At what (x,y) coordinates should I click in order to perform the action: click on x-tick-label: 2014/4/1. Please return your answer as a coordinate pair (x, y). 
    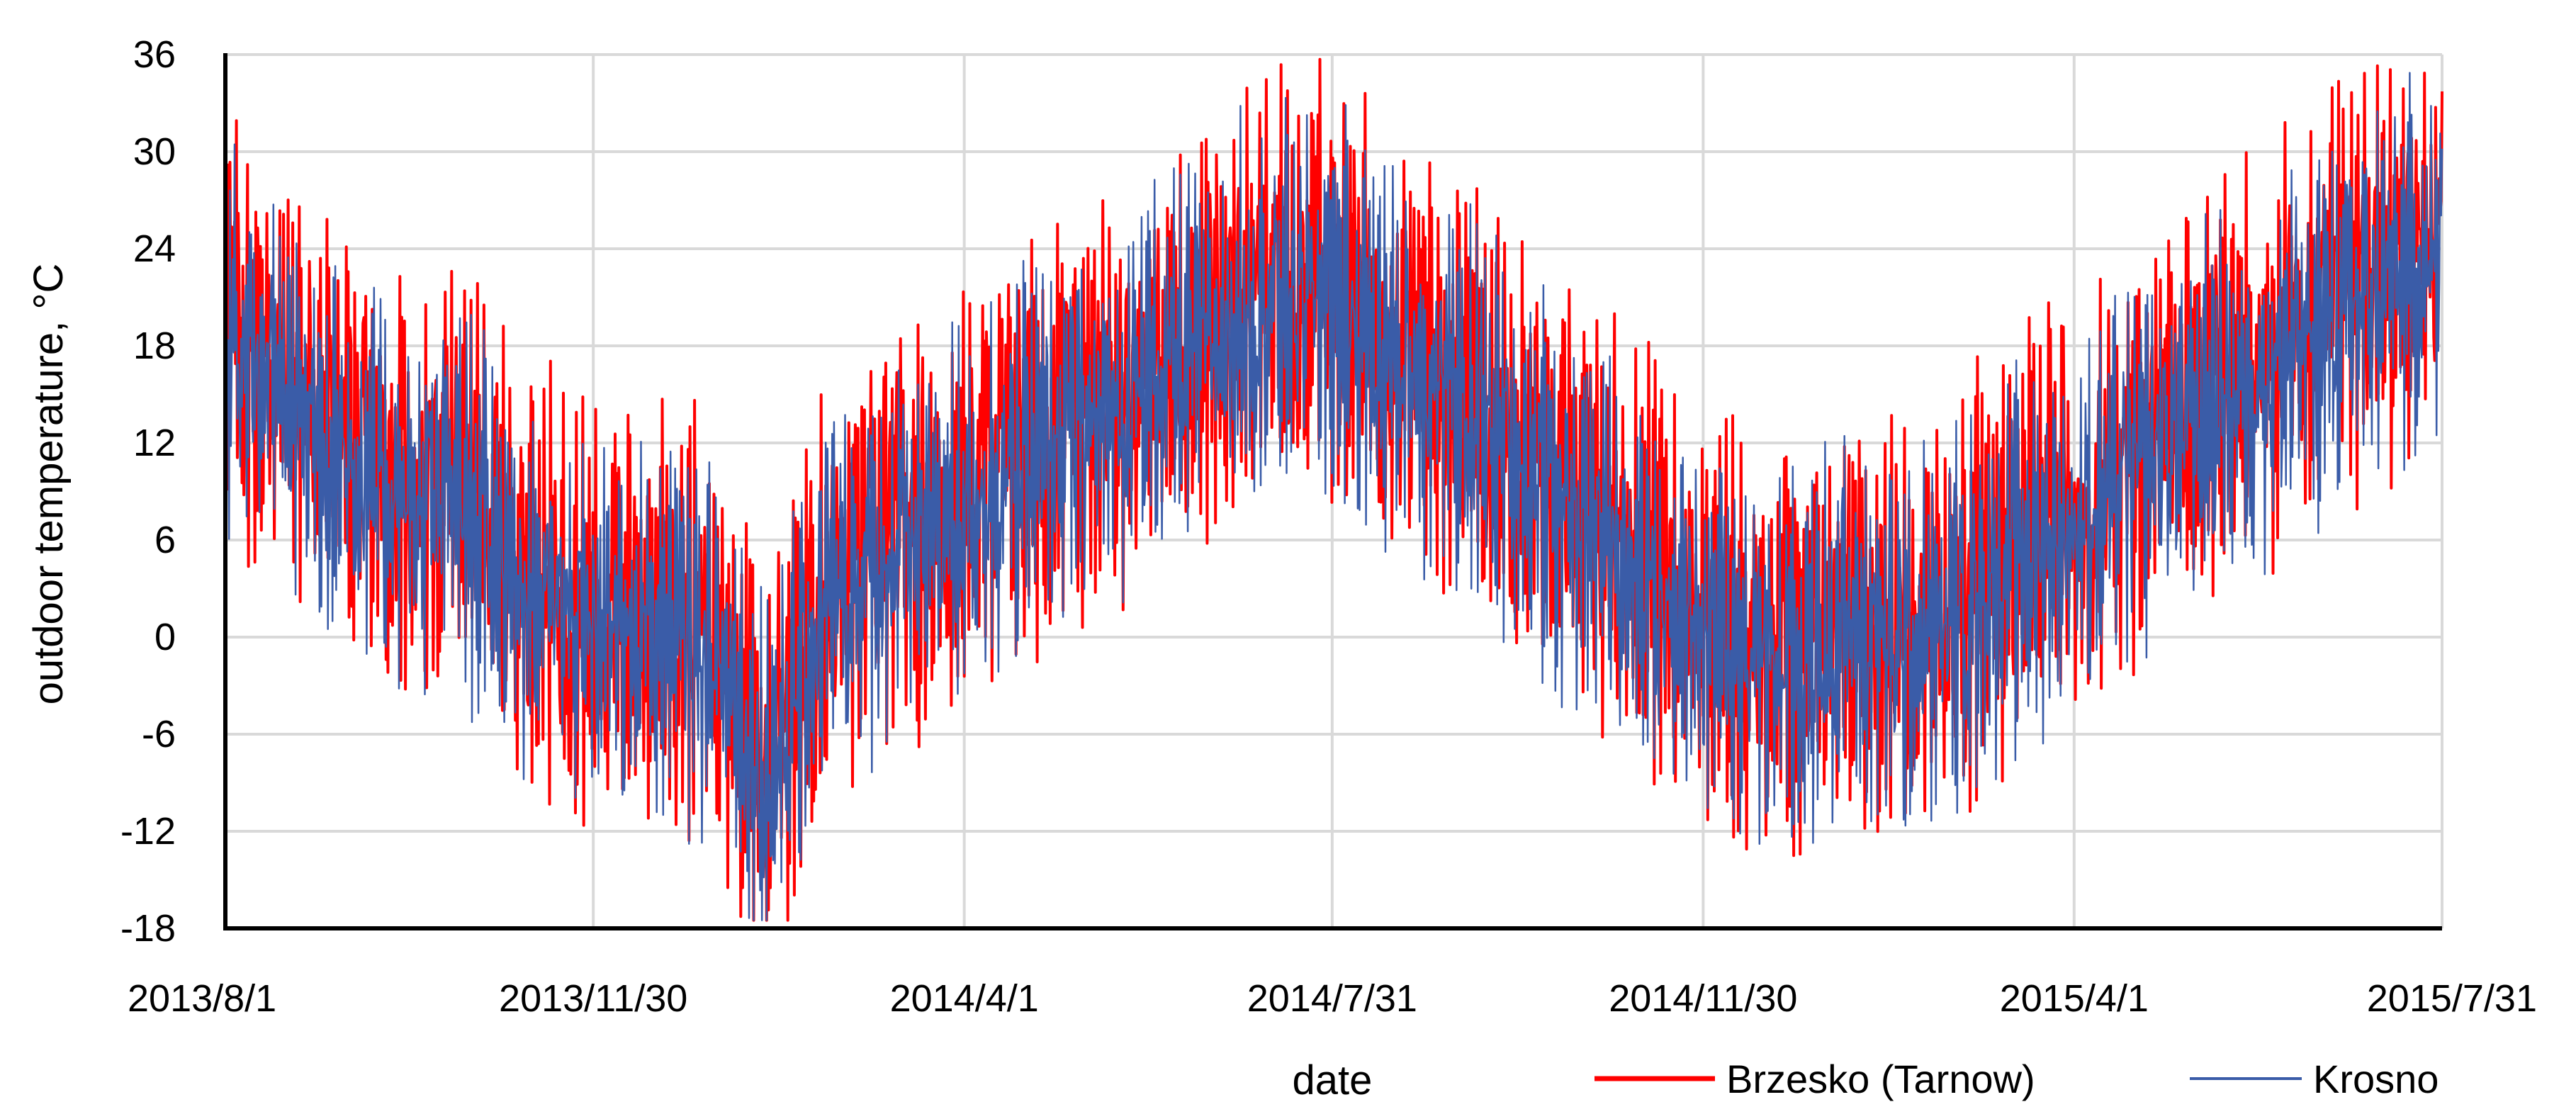
    Looking at the image, I should click on (964, 998).